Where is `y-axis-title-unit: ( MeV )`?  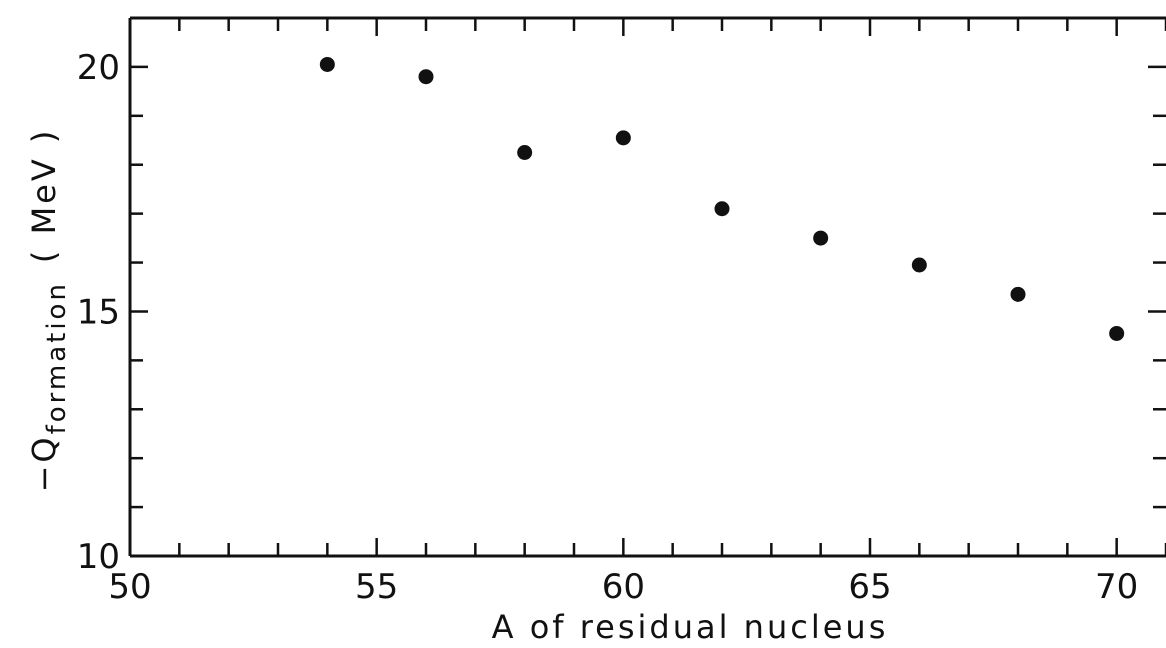
y-axis-title-unit: ( MeV ) is located at coordinates (44, 196).